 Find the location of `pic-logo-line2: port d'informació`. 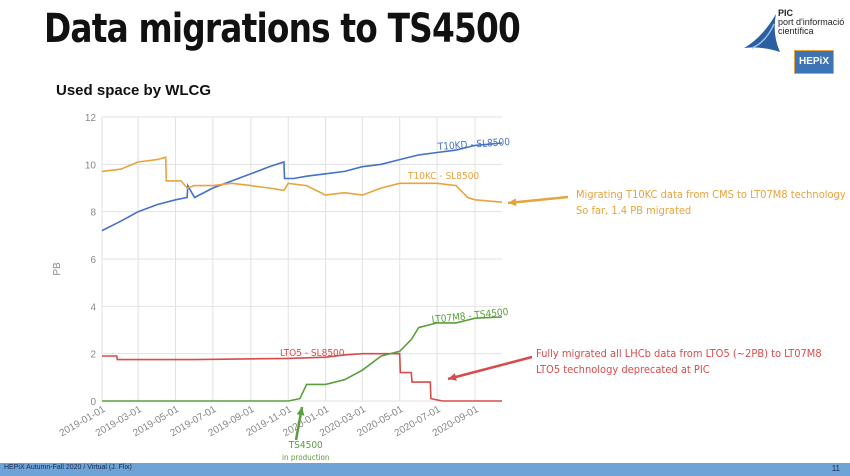

pic-logo-line2: port d'informació is located at coordinates (811, 22).